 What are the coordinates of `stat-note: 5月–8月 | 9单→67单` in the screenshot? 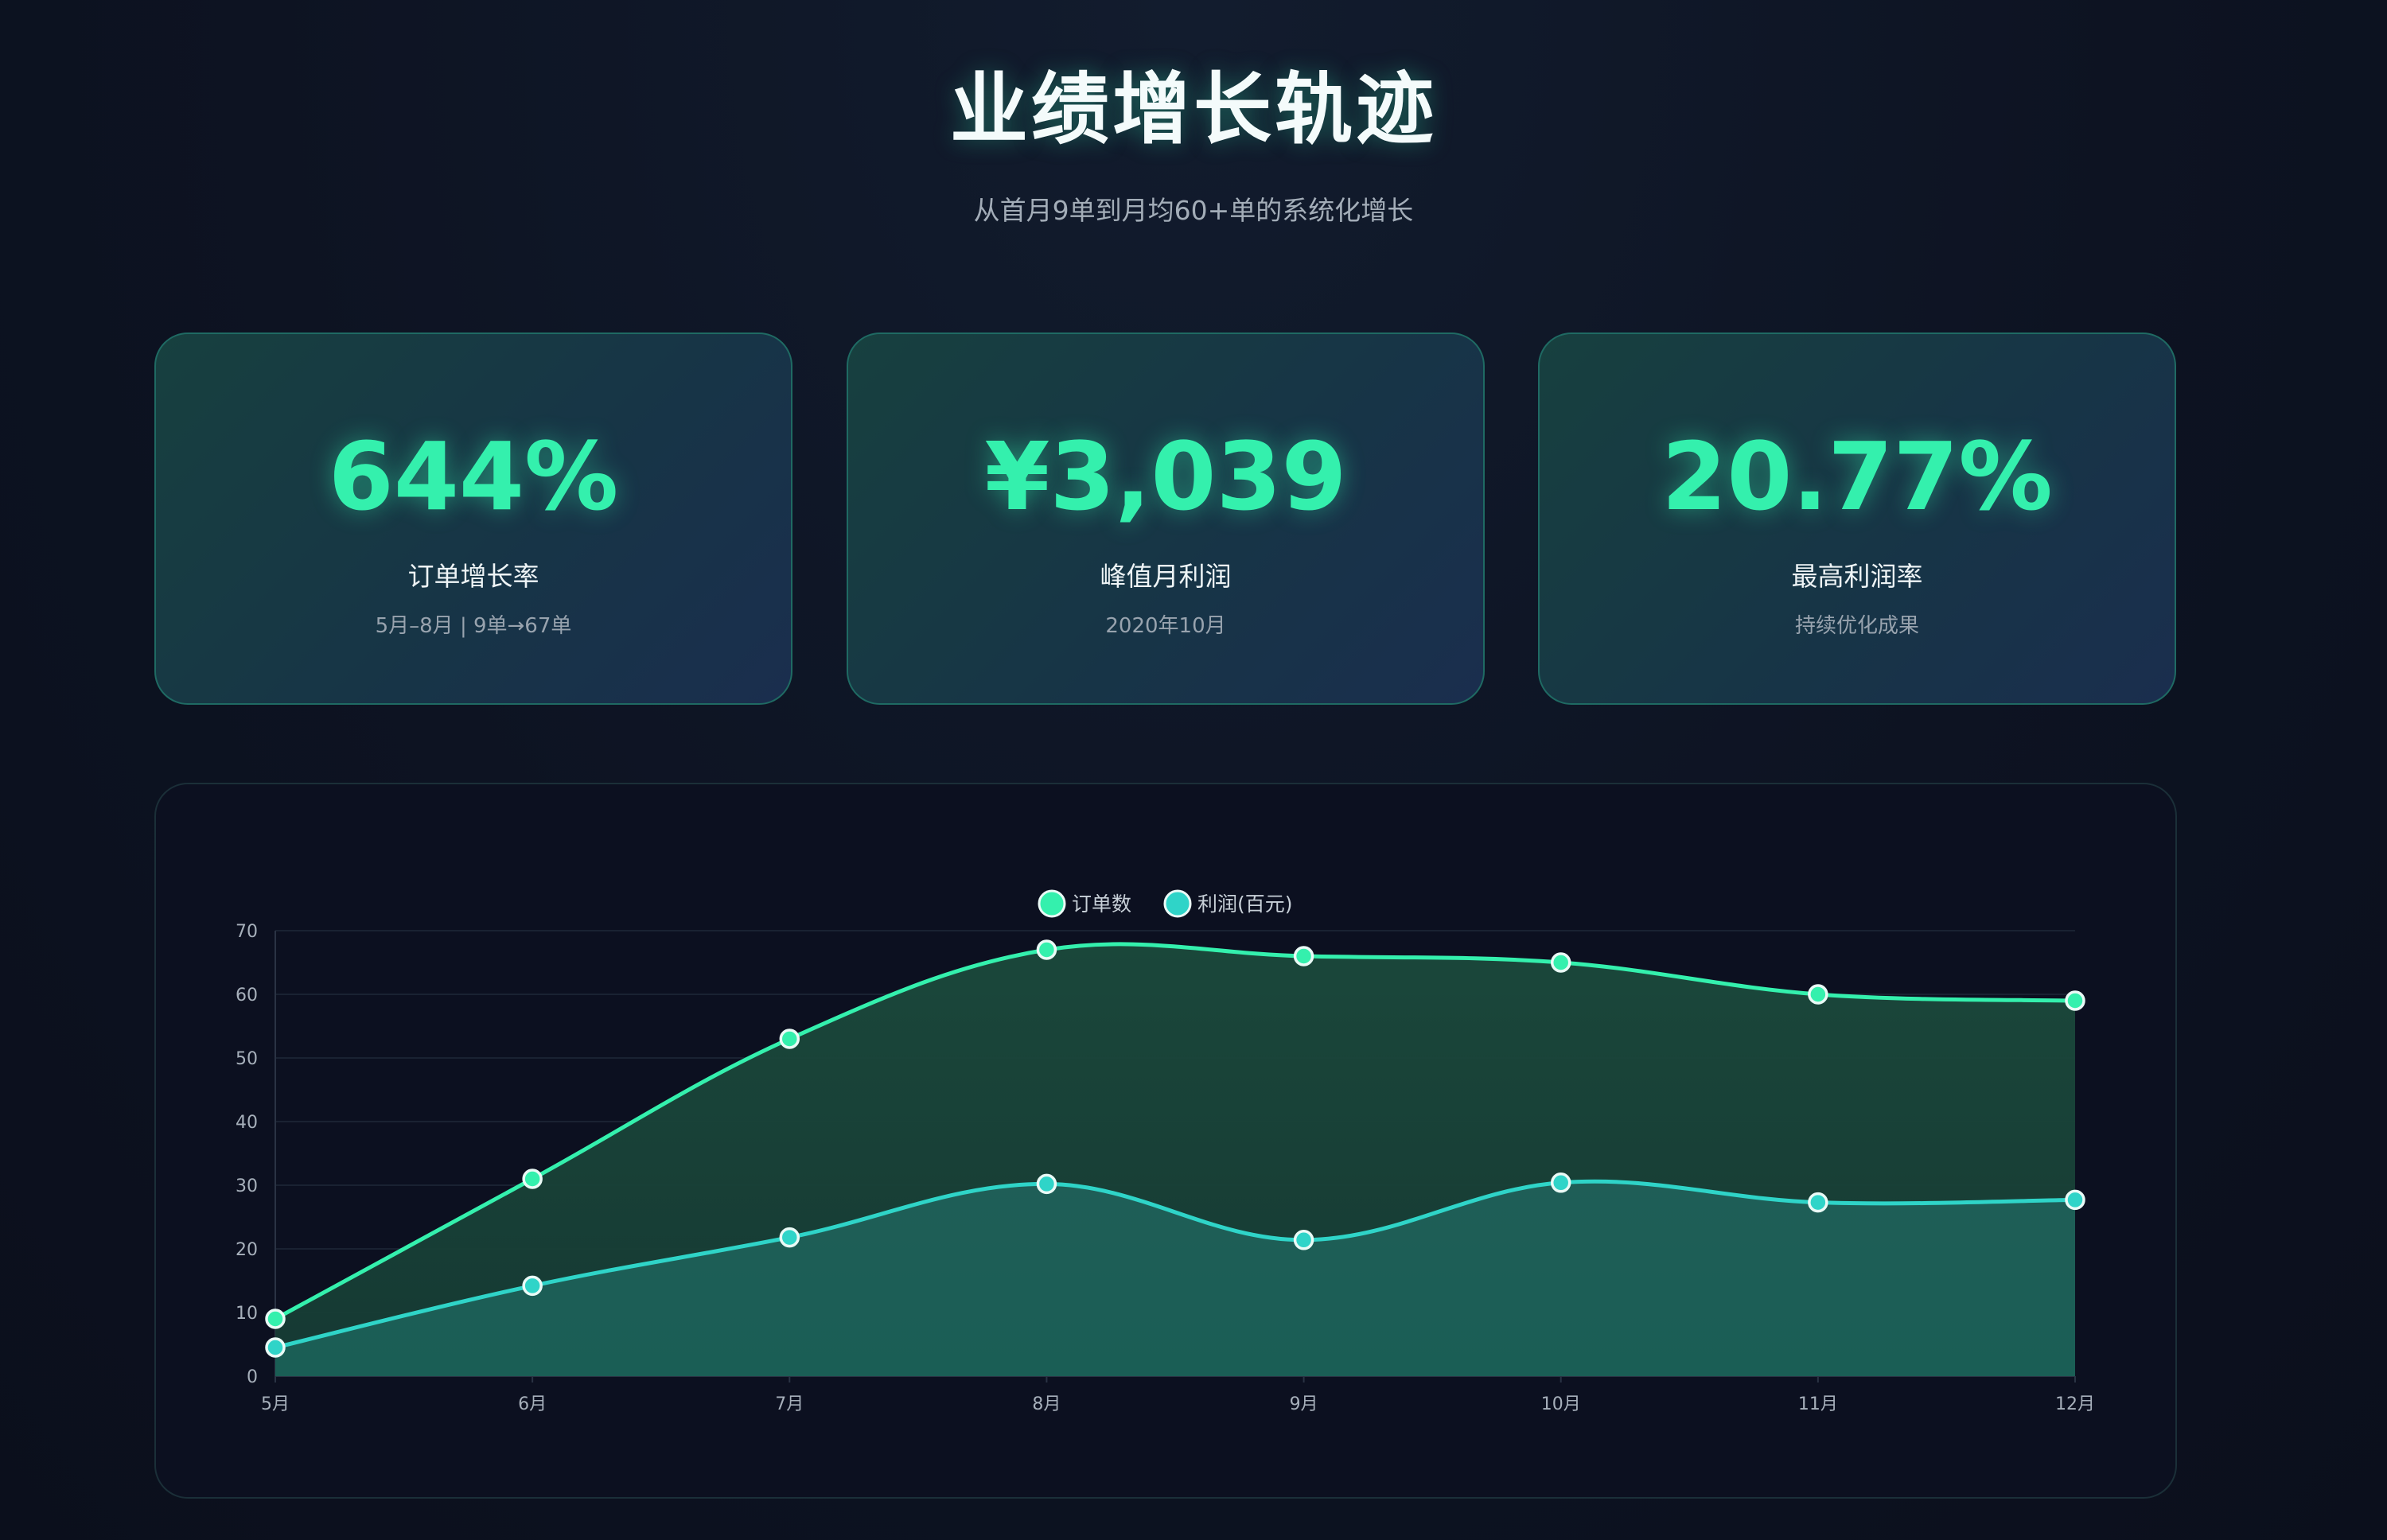 It's located at (473, 626).